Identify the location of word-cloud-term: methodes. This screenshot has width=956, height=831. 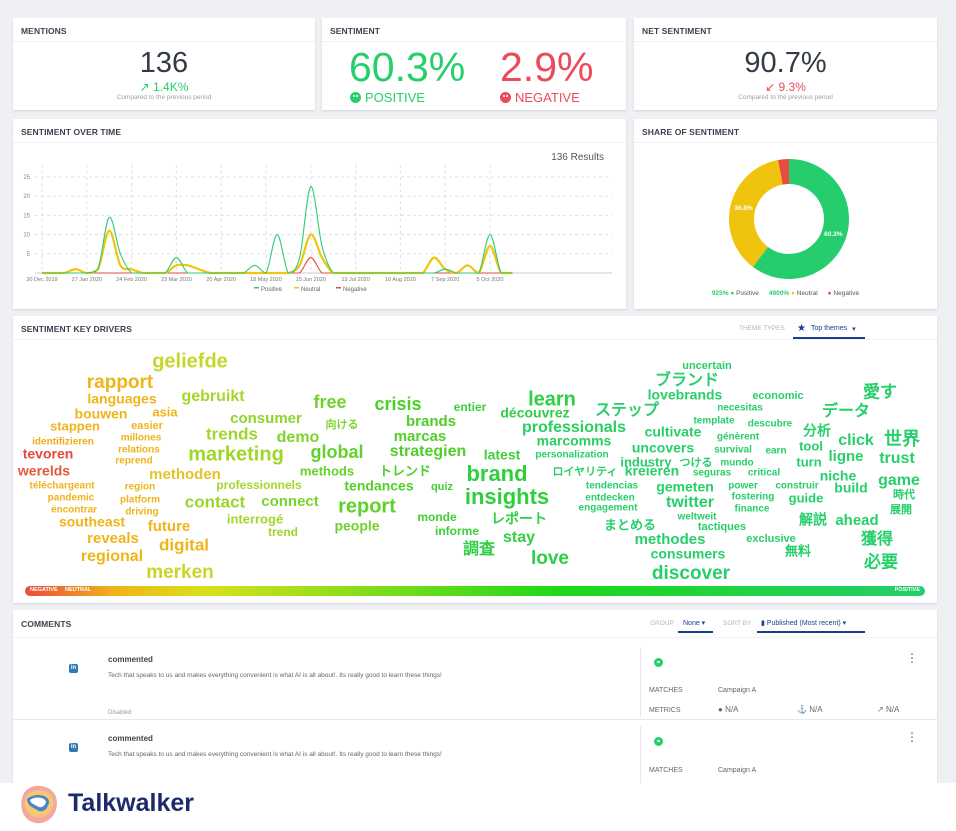
(670, 539).